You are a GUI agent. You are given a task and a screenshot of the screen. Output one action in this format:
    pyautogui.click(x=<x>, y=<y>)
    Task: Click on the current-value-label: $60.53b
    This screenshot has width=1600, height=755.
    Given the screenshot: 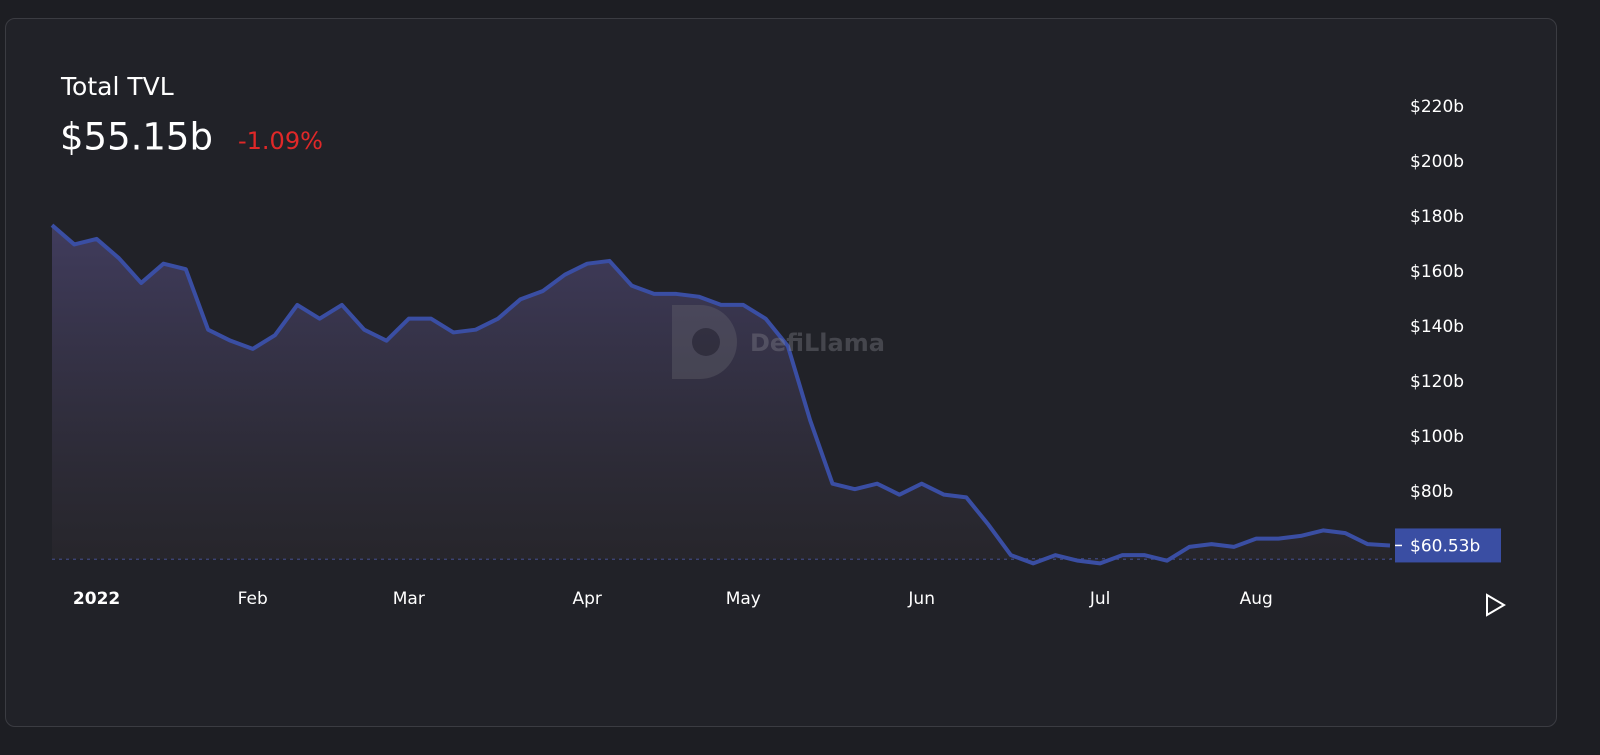 What is the action you would take?
    pyautogui.click(x=1445, y=546)
    